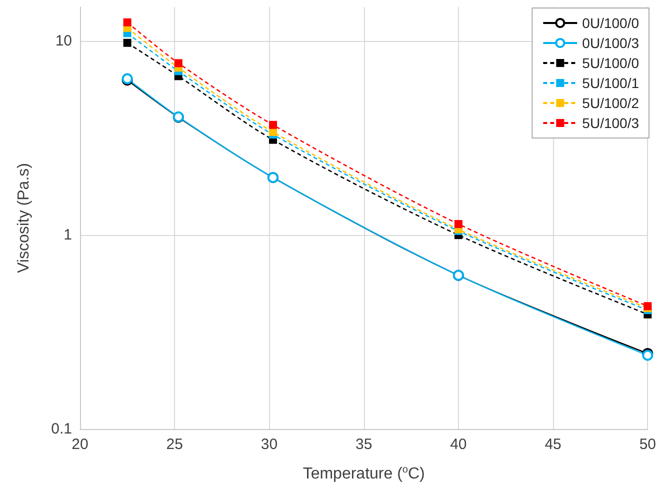 The image size is (659, 496). Describe the element at coordinates (63, 41) in the screenshot. I see `y-tick-label: 10` at that location.